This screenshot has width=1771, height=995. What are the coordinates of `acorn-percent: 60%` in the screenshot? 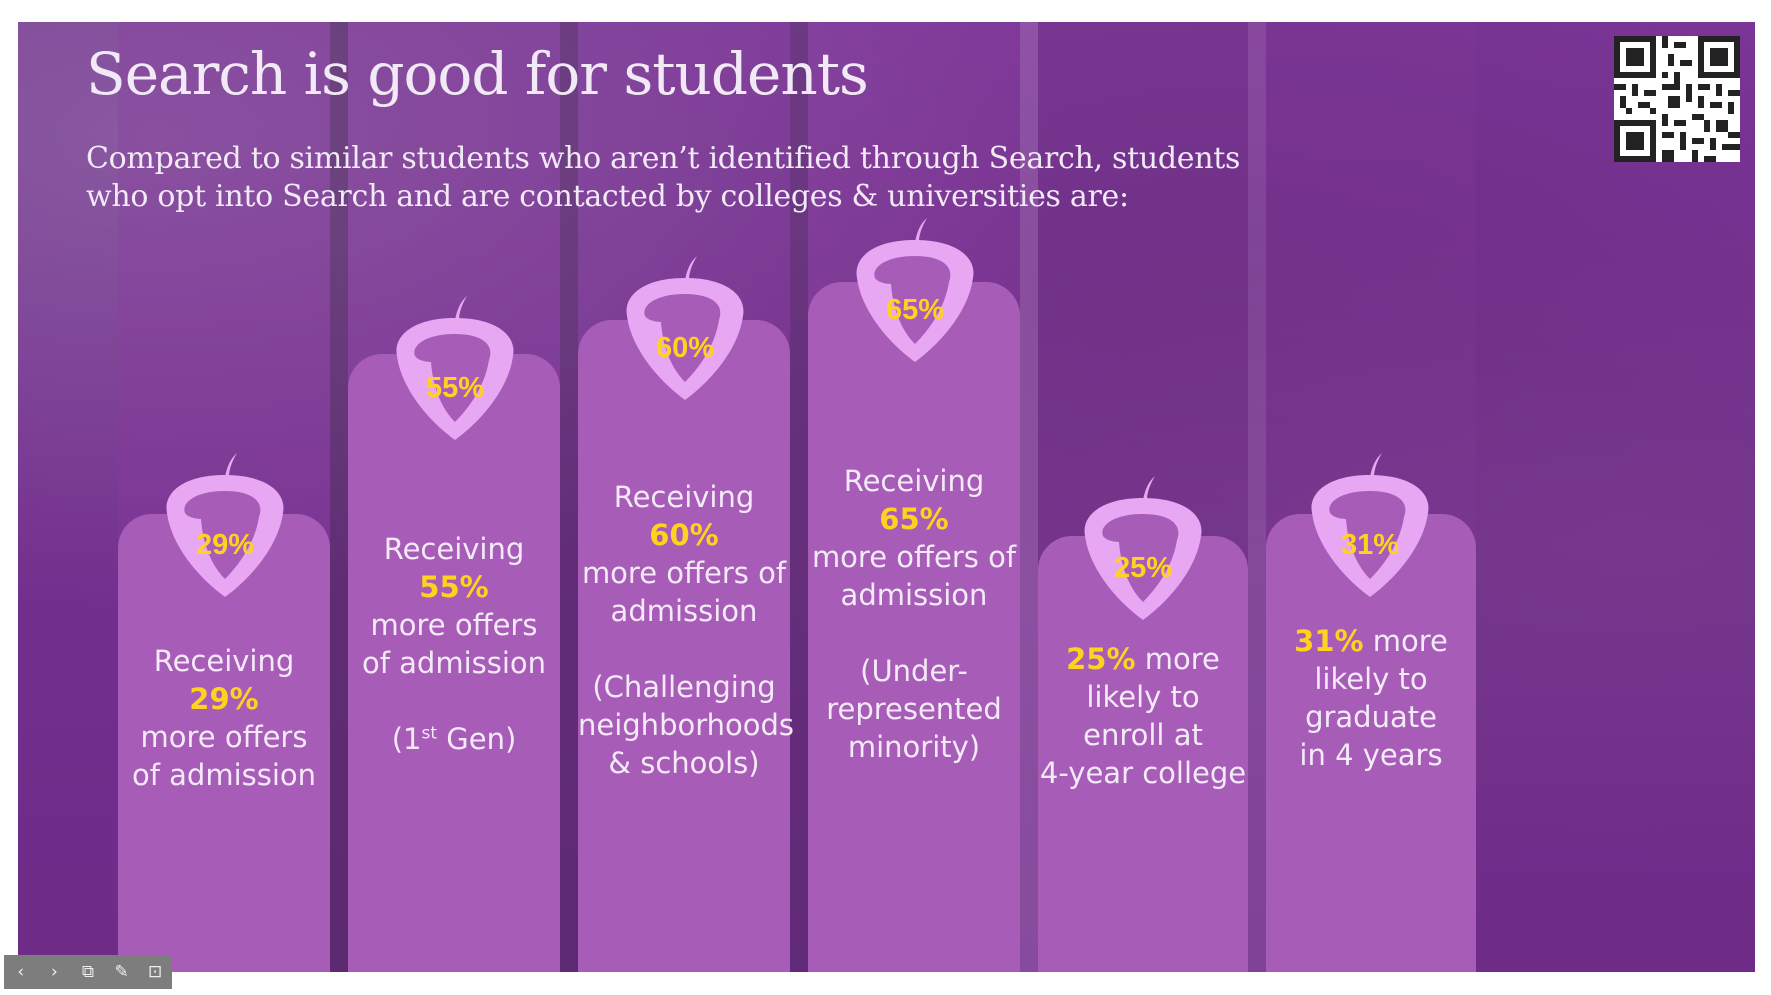 It's located at (685, 348).